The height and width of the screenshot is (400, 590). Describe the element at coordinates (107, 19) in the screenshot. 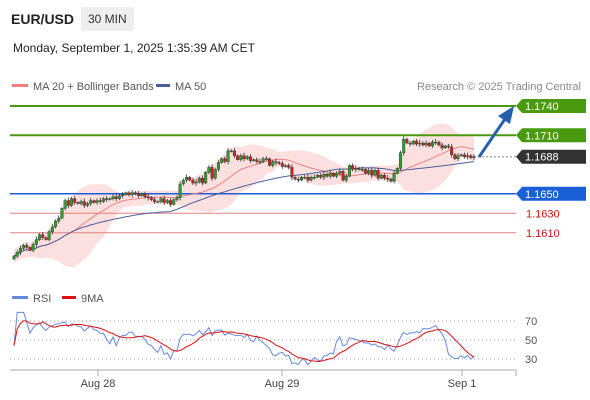

I see `timeframe-badge: 30 MIN` at that location.